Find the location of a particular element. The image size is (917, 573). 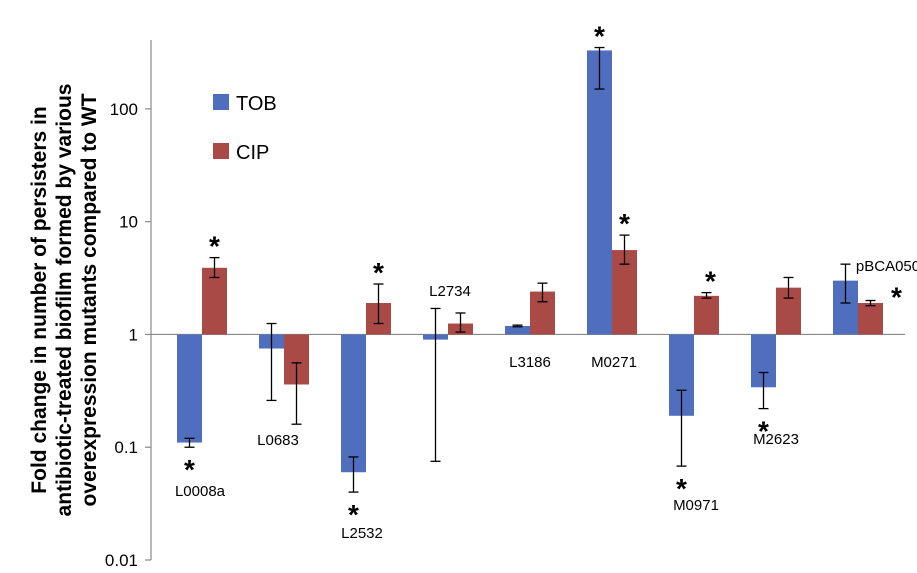

bar-tob-l3186 is located at coordinates (517, 330).